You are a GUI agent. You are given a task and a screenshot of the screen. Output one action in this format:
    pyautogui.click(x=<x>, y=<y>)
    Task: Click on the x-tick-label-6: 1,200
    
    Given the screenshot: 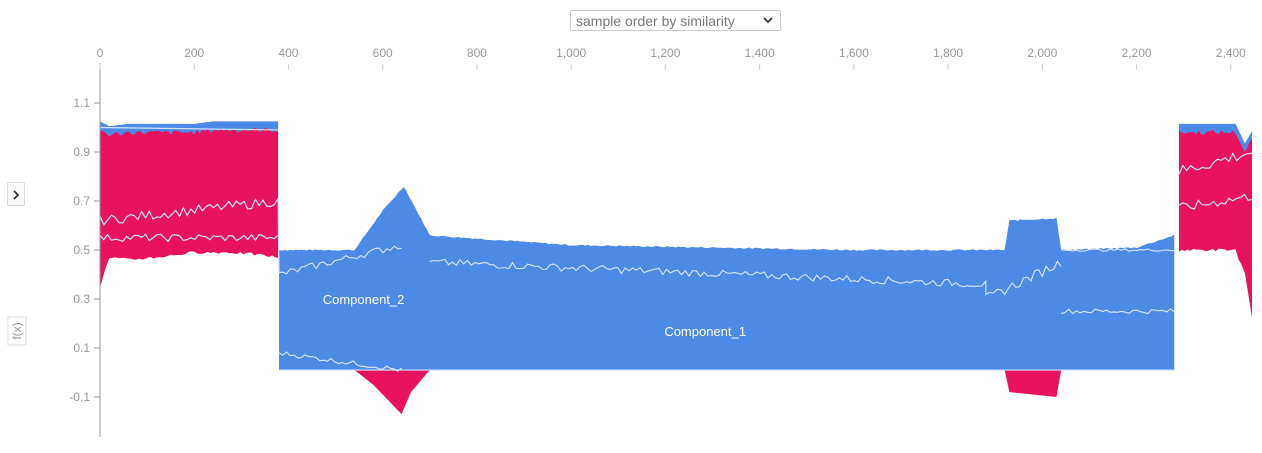 What is the action you would take?
    pyautogui.click(x=665, y=53)
    